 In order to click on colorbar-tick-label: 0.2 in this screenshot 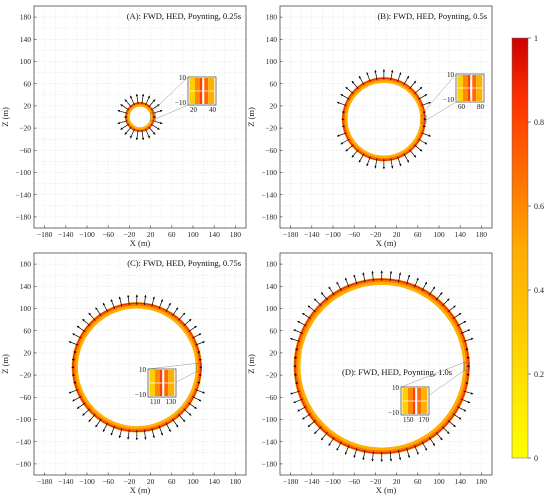, I will do `click(539, 374)`.